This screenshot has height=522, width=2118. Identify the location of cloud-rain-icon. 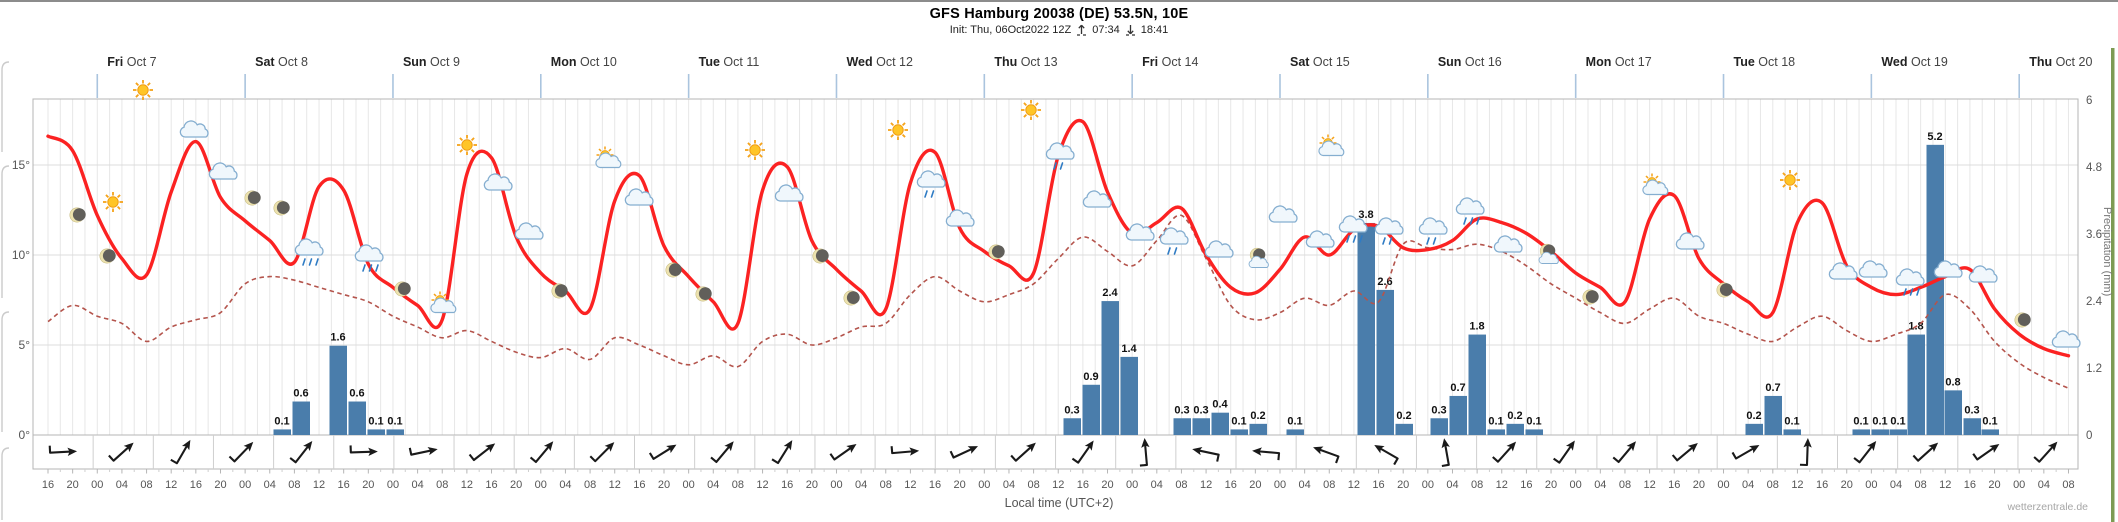
(369, 258).